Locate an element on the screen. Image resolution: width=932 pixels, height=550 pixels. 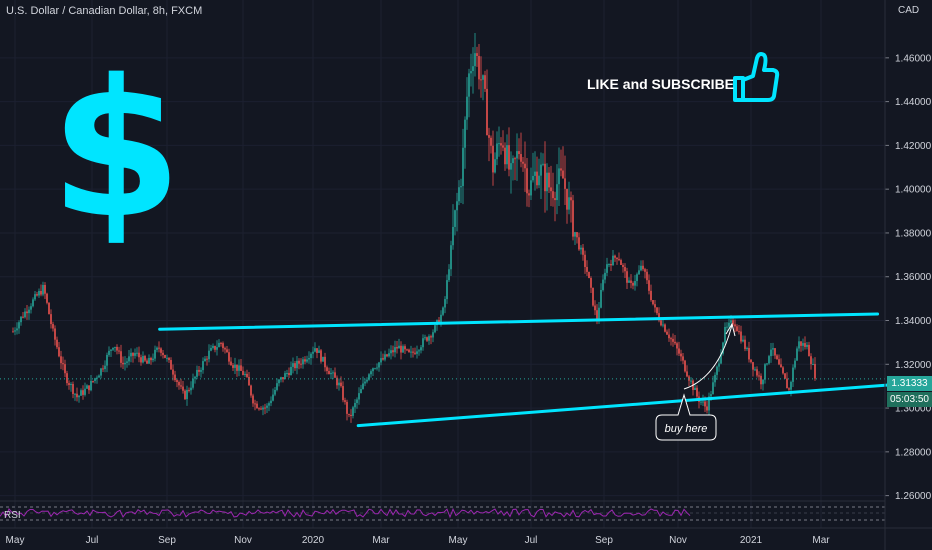
thumbs-up-icon is located at coordinates (756, 77).